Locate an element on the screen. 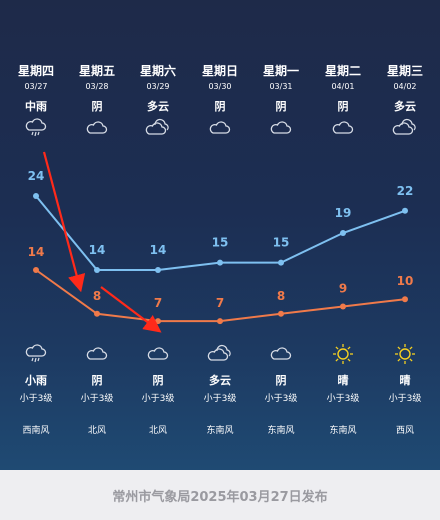  night-condition: 多云 is located at coordinates (220, 380).